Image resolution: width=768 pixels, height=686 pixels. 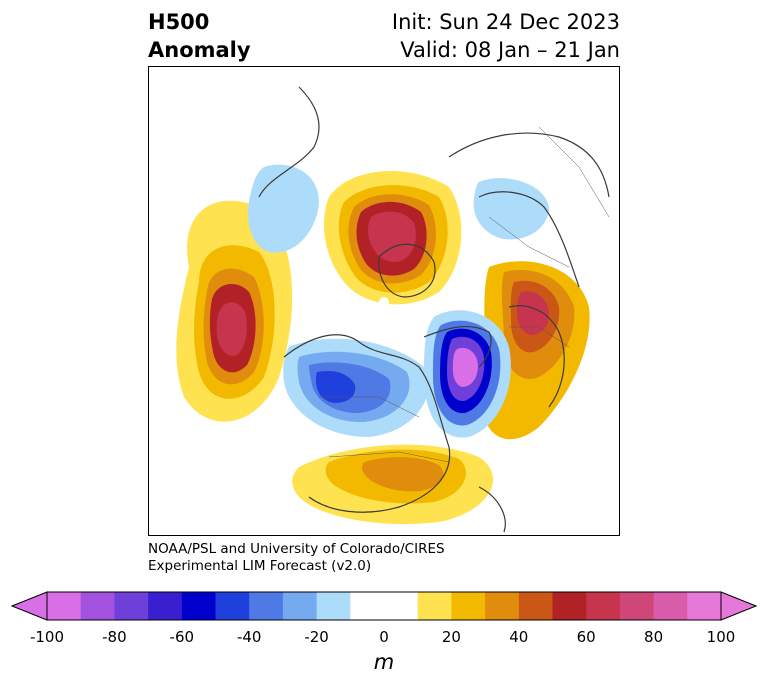 I want to click on colorbar-tick-label: 60, so click(x=586, y=637).